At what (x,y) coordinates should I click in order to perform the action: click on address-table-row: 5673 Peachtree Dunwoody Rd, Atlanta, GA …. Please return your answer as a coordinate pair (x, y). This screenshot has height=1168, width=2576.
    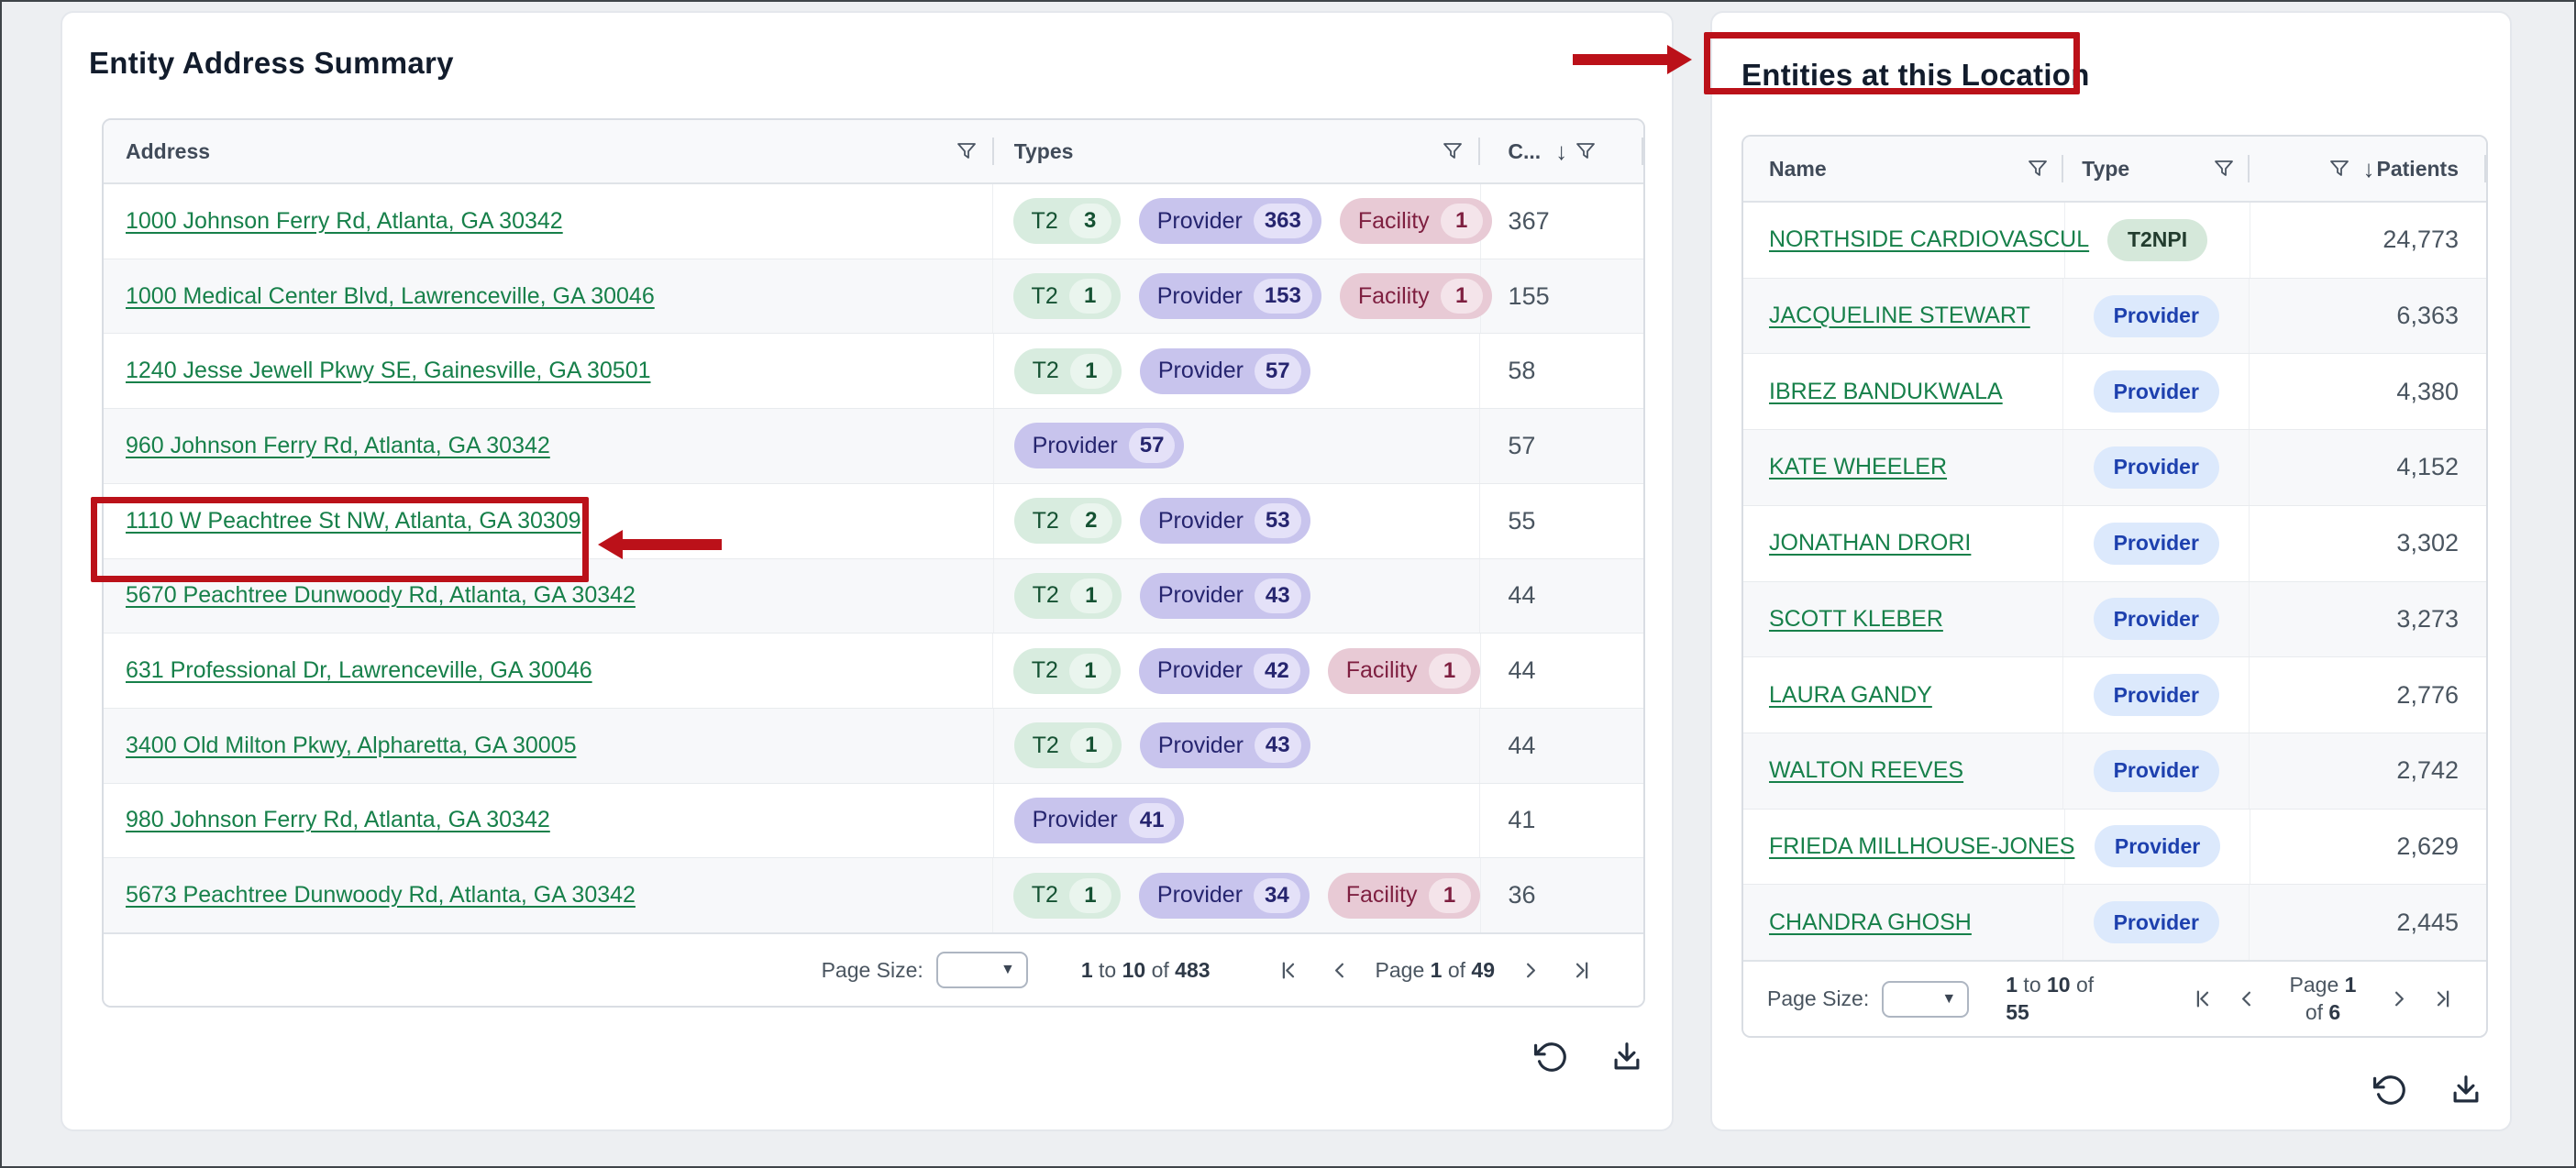
    Looking at the image, I should click on (873, 896).